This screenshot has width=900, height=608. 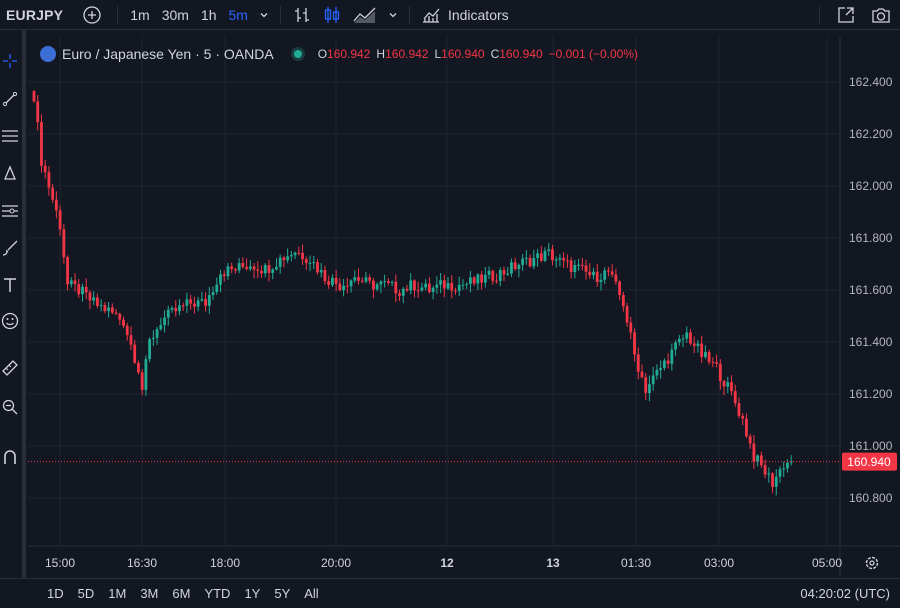 What do you see at coordinates (10, 61) in the screenshot?
I see `crosshair-icon` at bounding box center [10, 61].